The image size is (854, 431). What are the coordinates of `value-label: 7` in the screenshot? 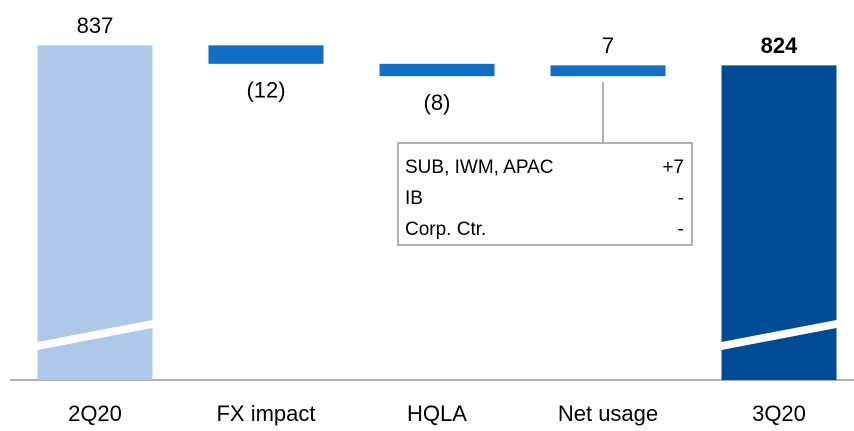 It's located at (608, 45).